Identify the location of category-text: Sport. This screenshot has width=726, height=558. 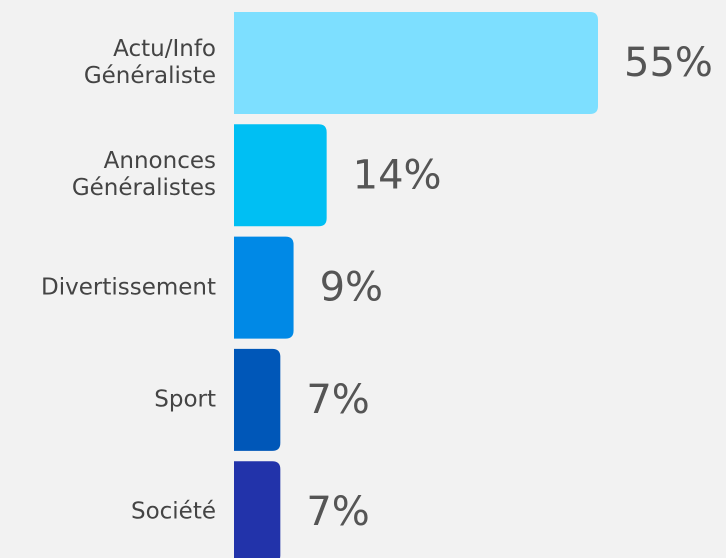
(185, 399).